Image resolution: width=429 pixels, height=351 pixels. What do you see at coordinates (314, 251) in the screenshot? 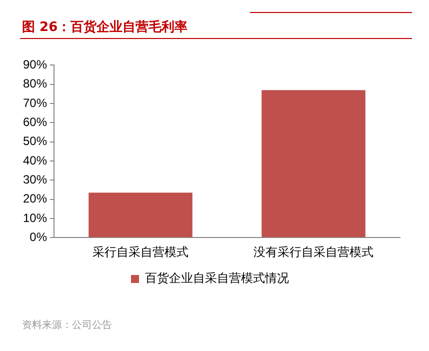
I see `x-tick-label: 没有采行自采自营模式` at bounding box center [314, 251].